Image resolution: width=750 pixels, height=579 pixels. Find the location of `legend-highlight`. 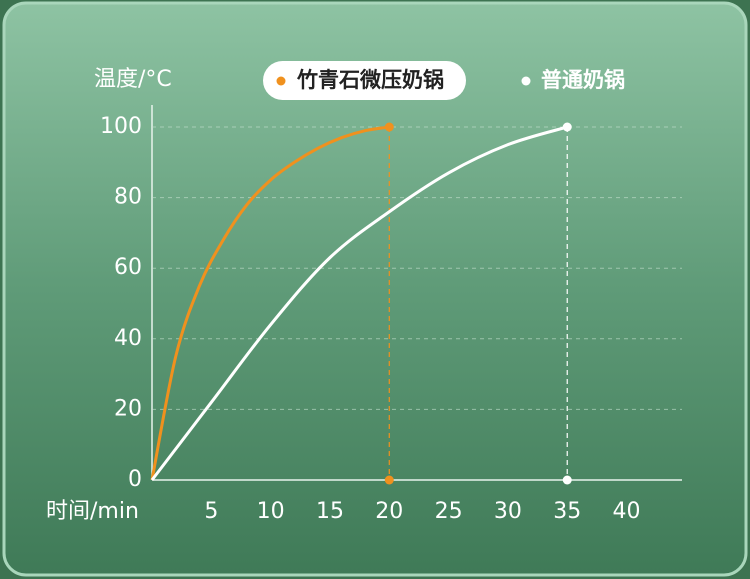

legend-highlight is located at coordinates (364, 80).